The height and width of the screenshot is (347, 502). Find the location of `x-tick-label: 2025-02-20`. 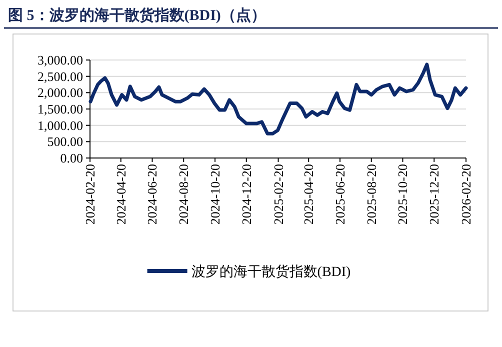

x-tick-label: 2025-02-20 is located at coordinates (278, 194).